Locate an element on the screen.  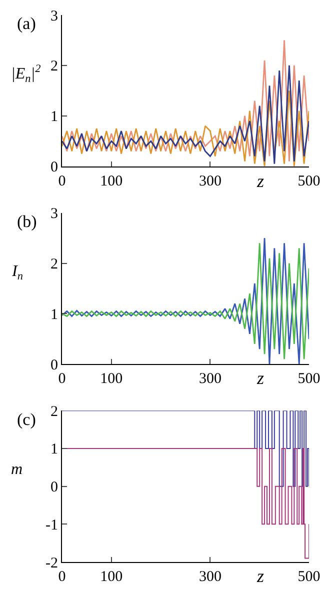
y-axis-title: I$_{n}$ is located at coordinates (17, 272).